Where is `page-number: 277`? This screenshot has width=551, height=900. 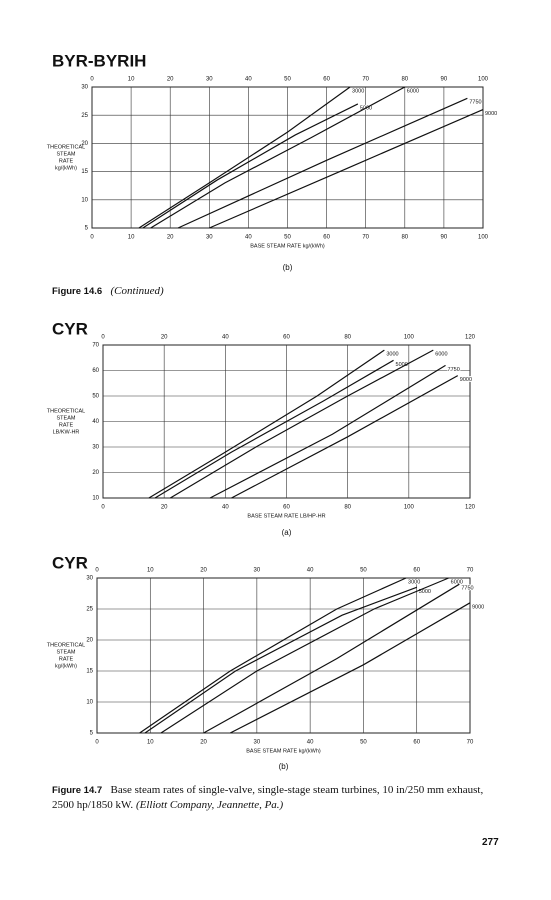 page-number: 277 is located at coordinates (490, 842).